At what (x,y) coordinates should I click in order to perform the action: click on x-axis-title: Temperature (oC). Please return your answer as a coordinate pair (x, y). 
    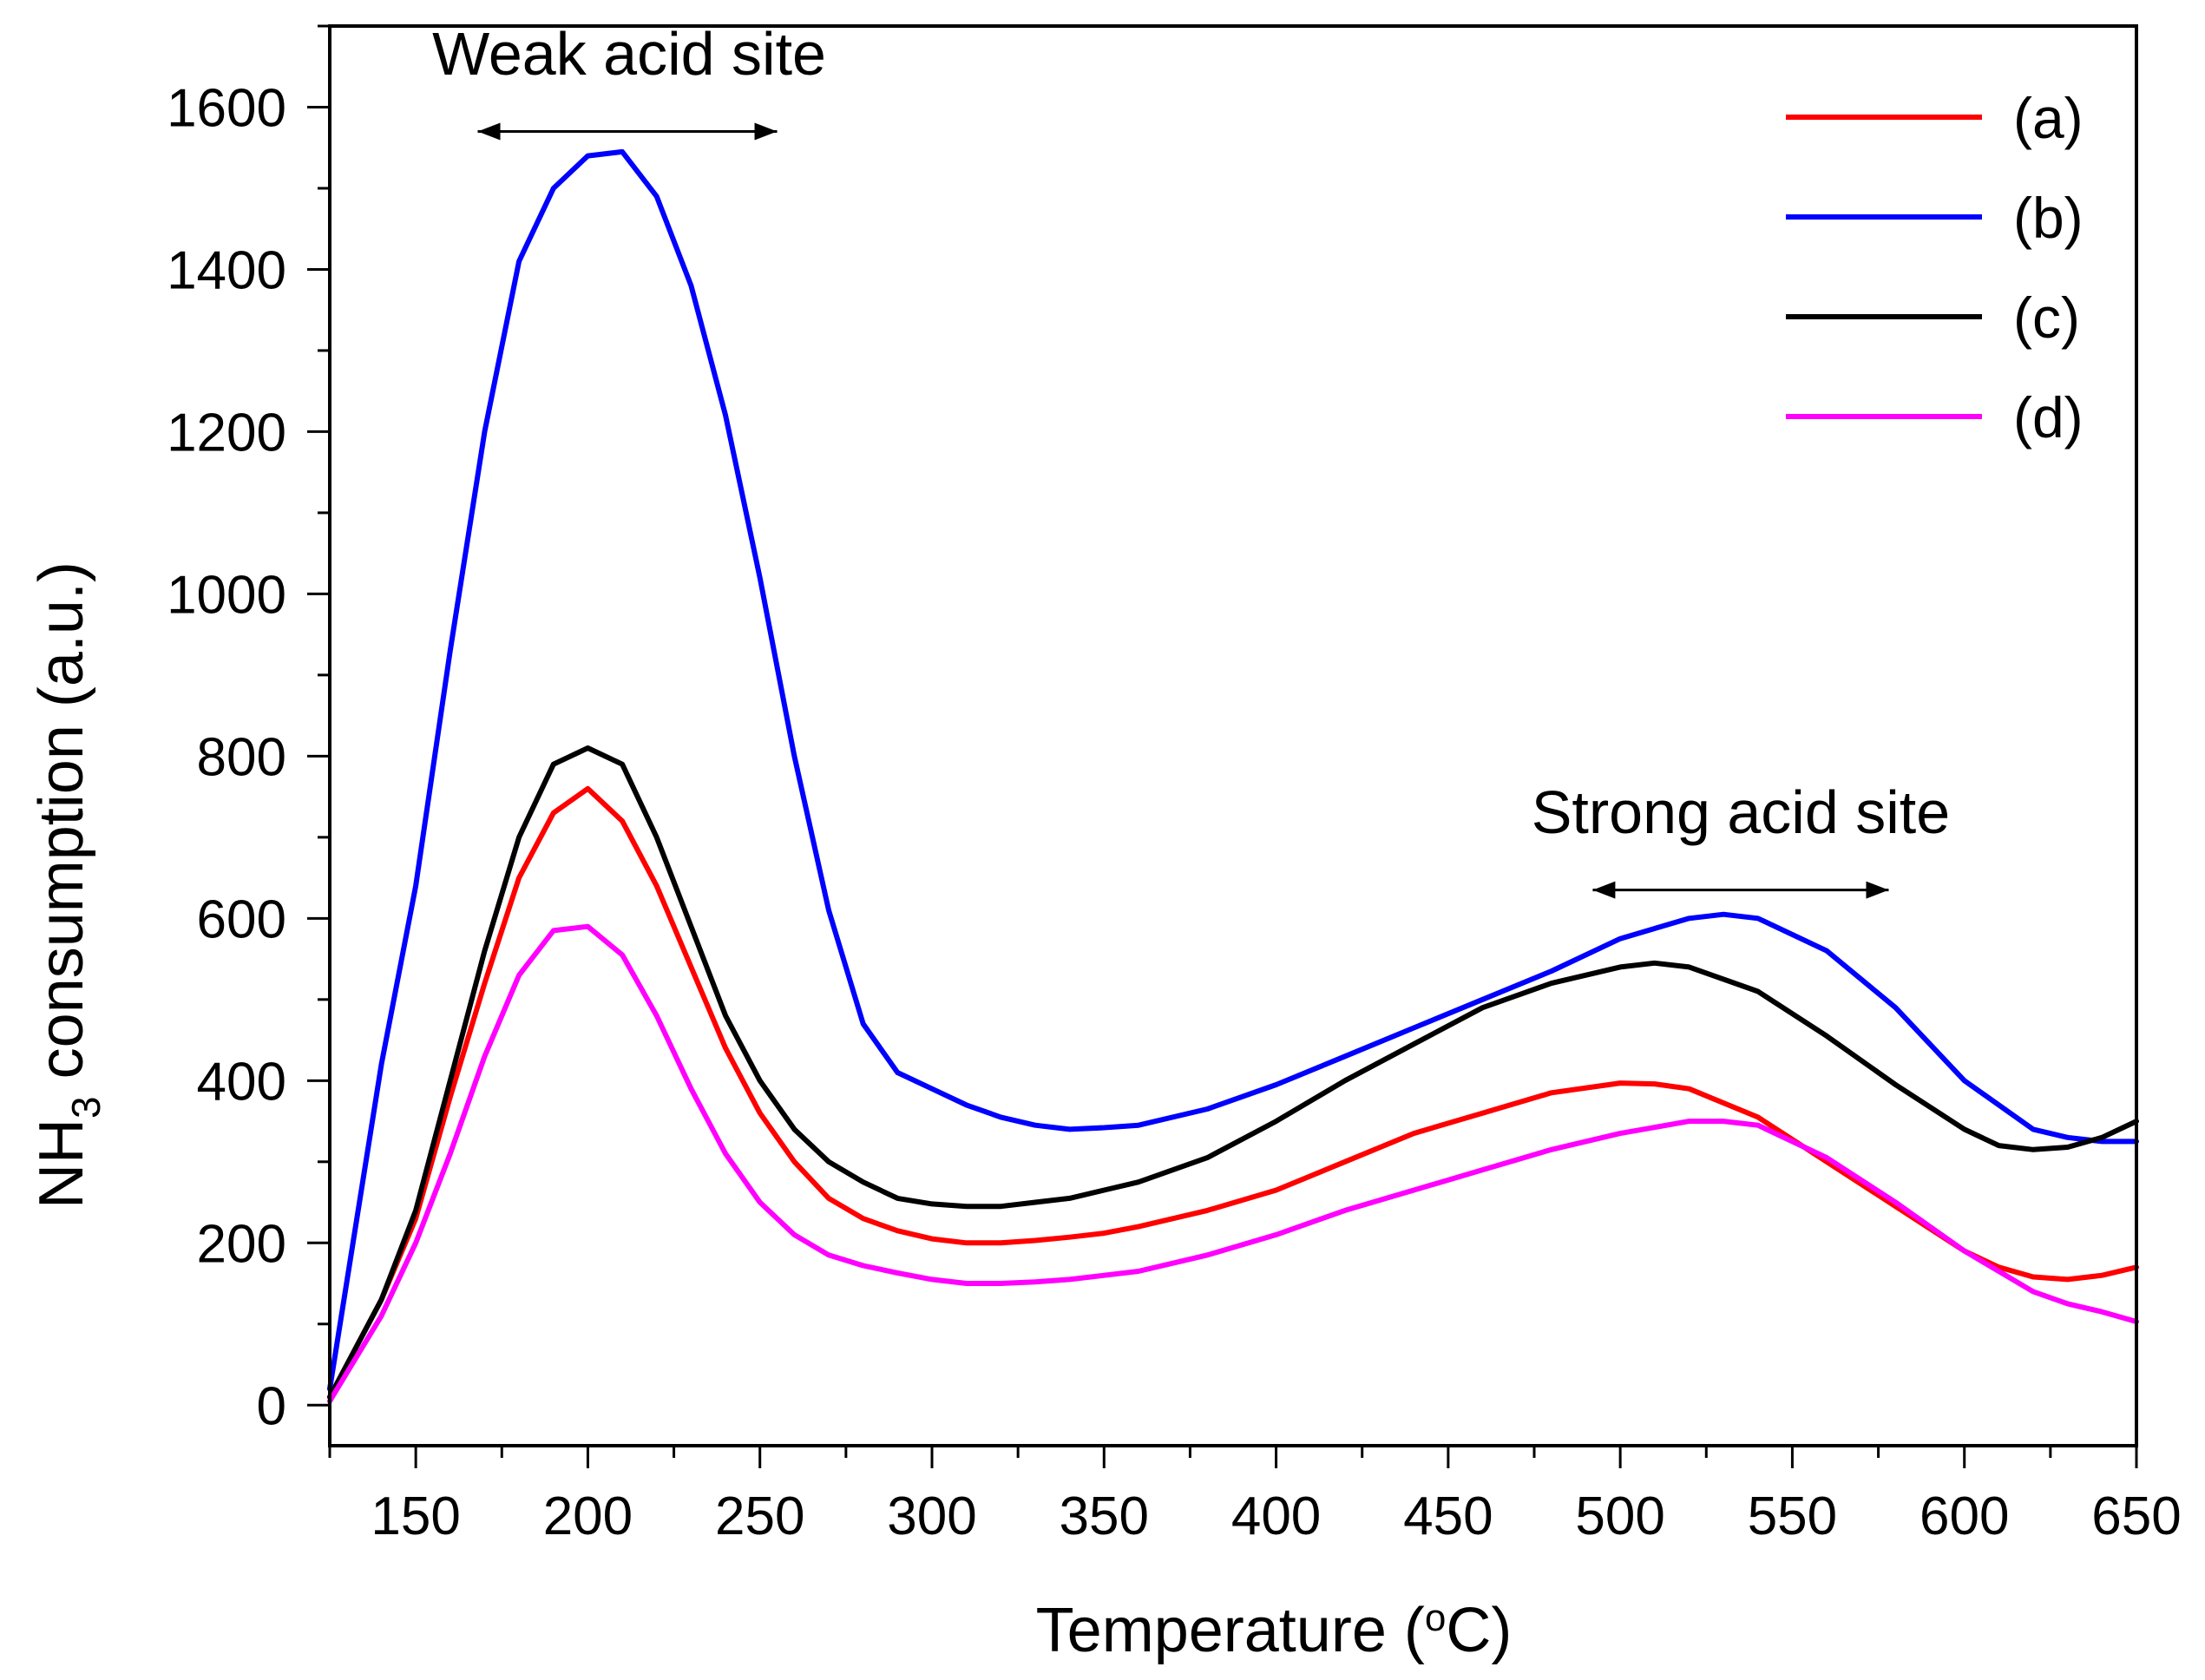
    Looking at the image, I should click on (1274, 1630).